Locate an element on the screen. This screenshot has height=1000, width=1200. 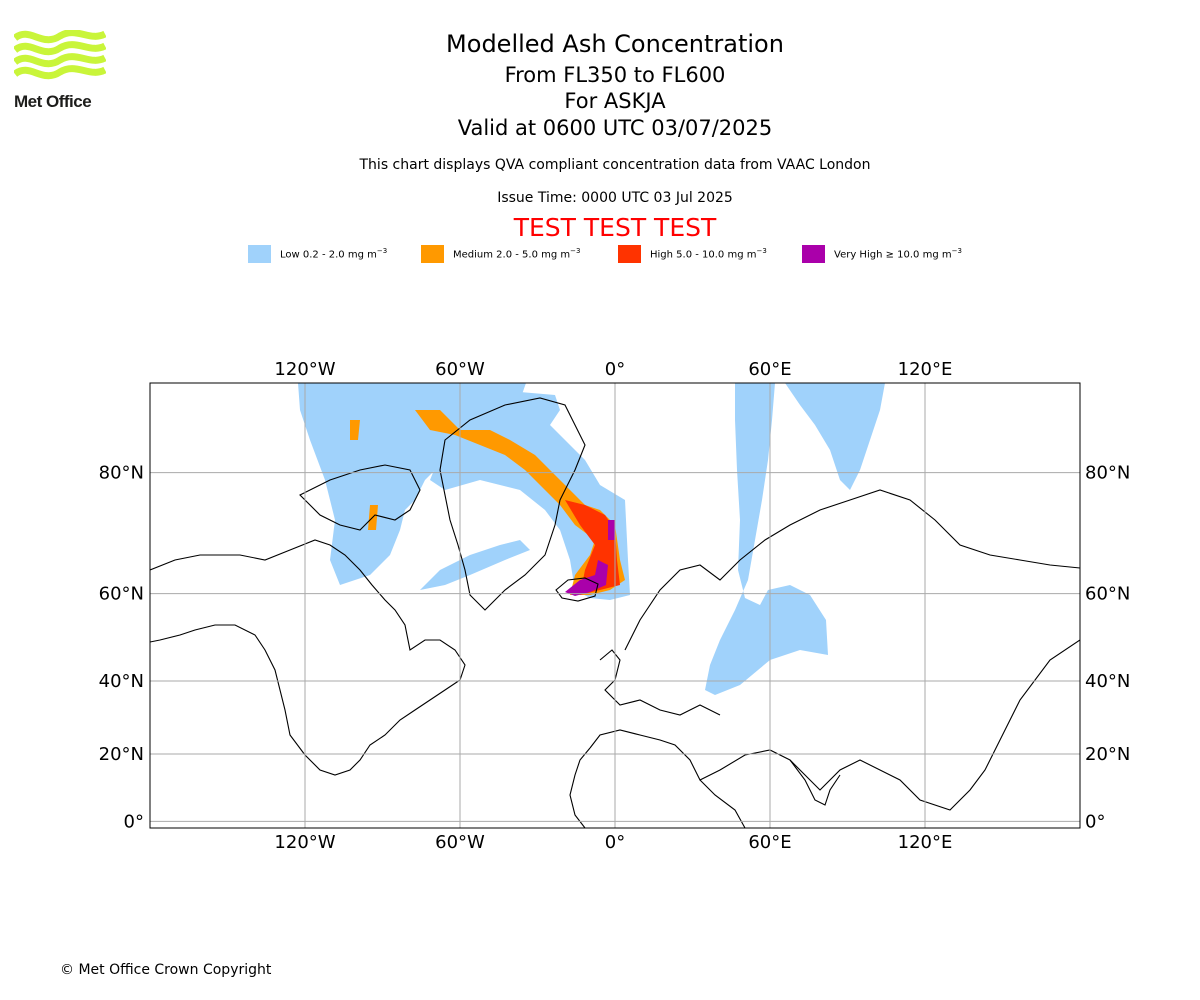
legend-swatch-very-high is located at coordinates (813, 254).